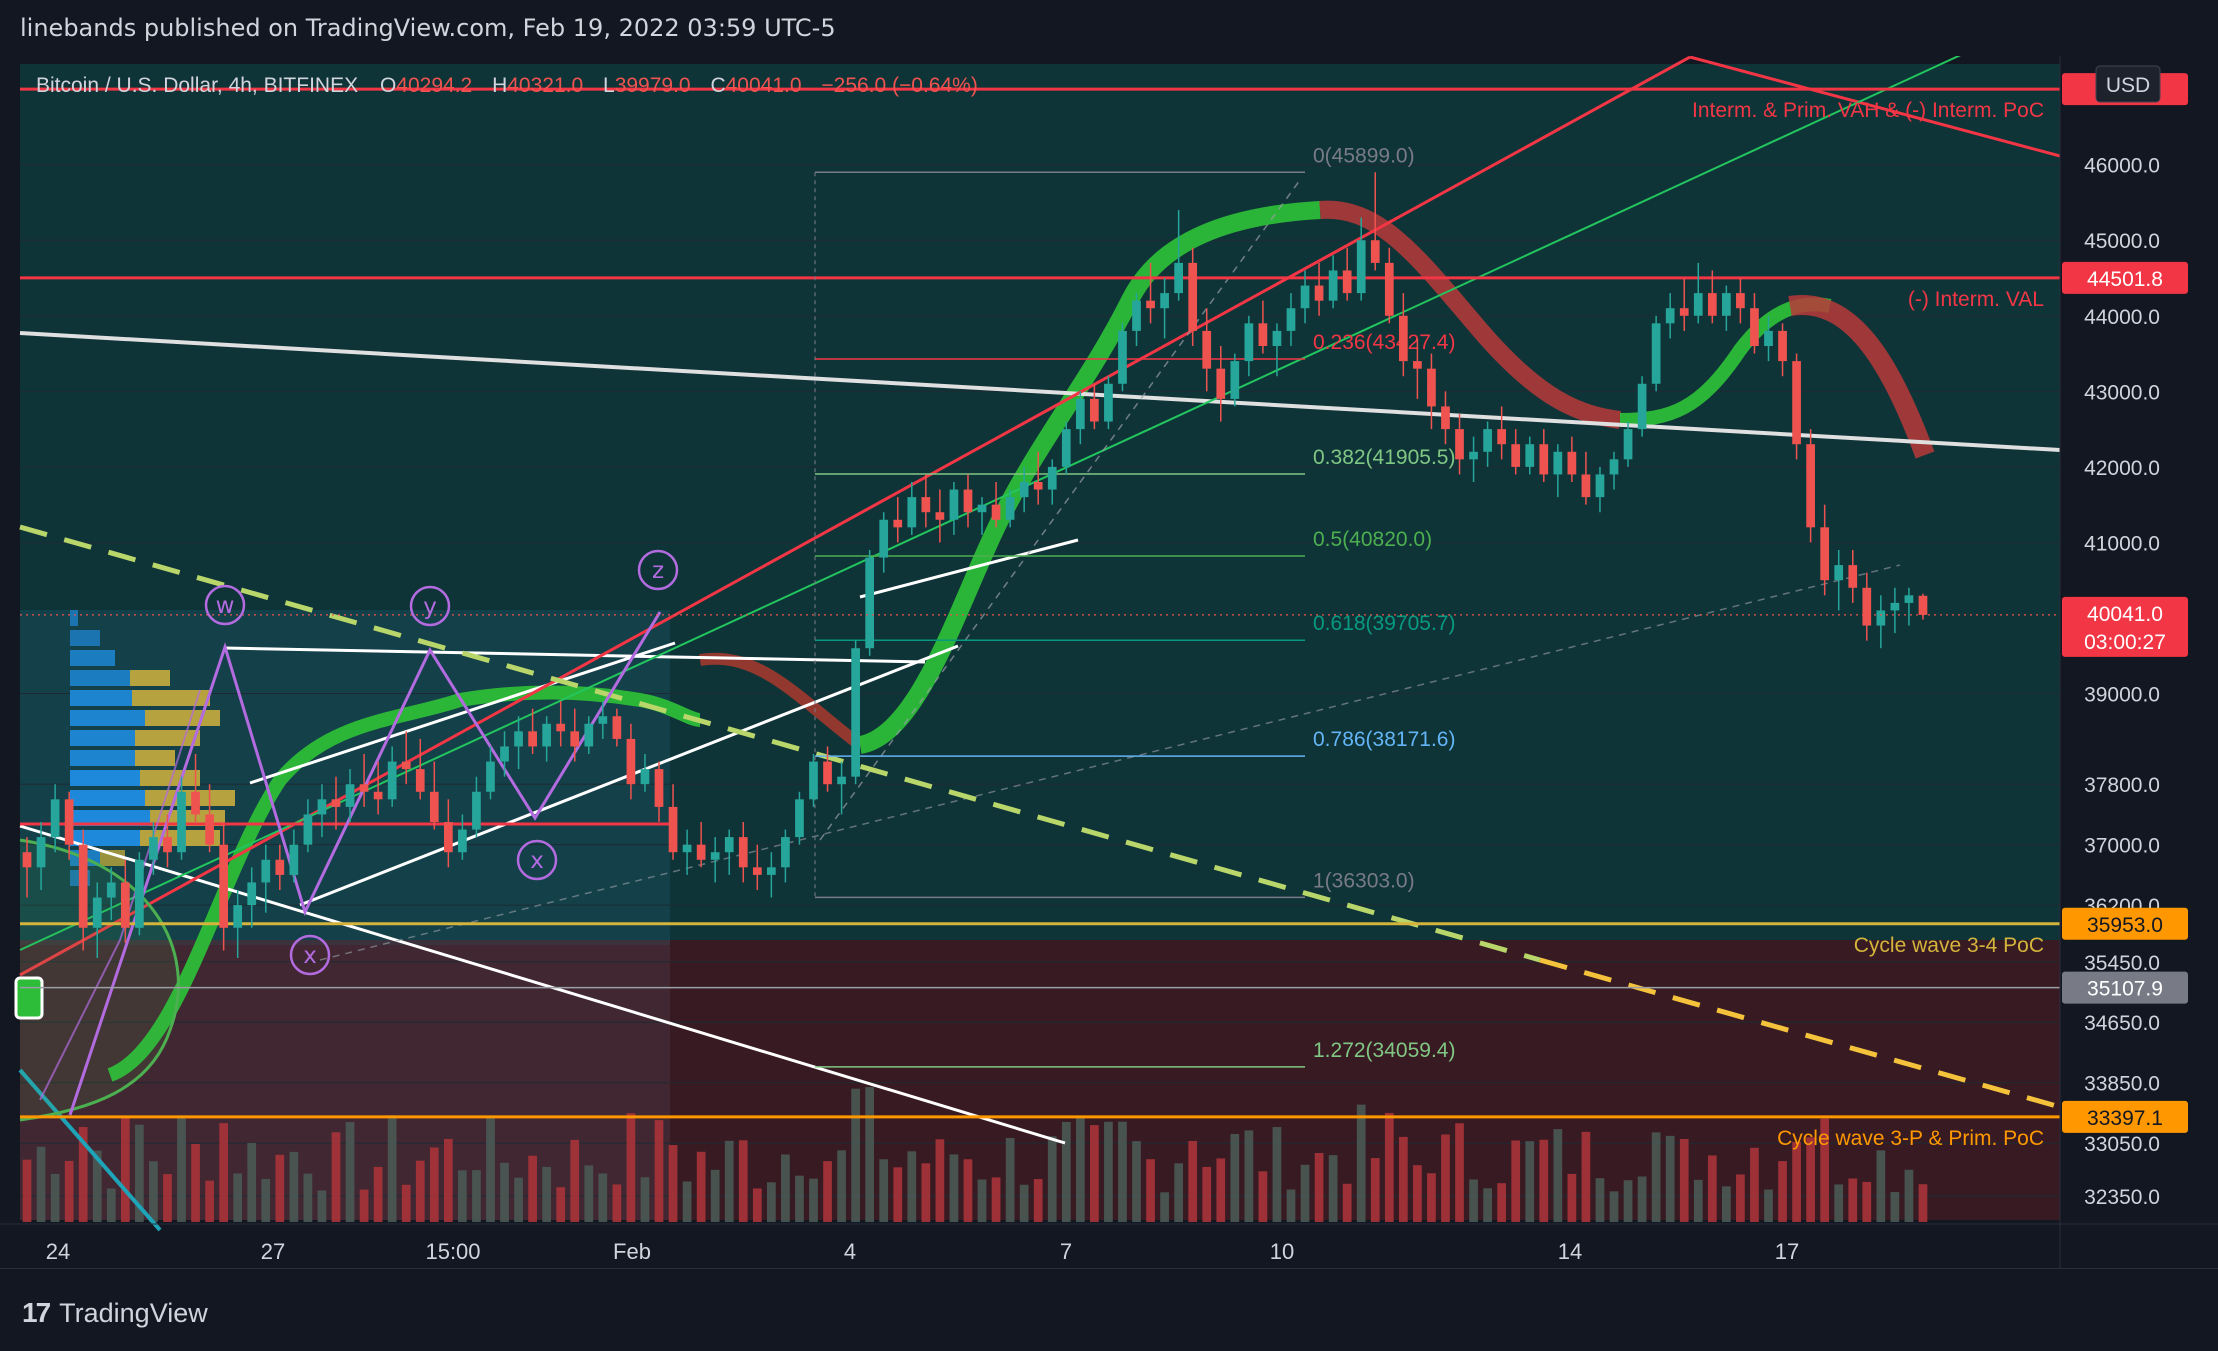  Describe the element at coordinates (36, 1312) in the screenshot. I see `tradingview-logo-icon: 17` at that location.